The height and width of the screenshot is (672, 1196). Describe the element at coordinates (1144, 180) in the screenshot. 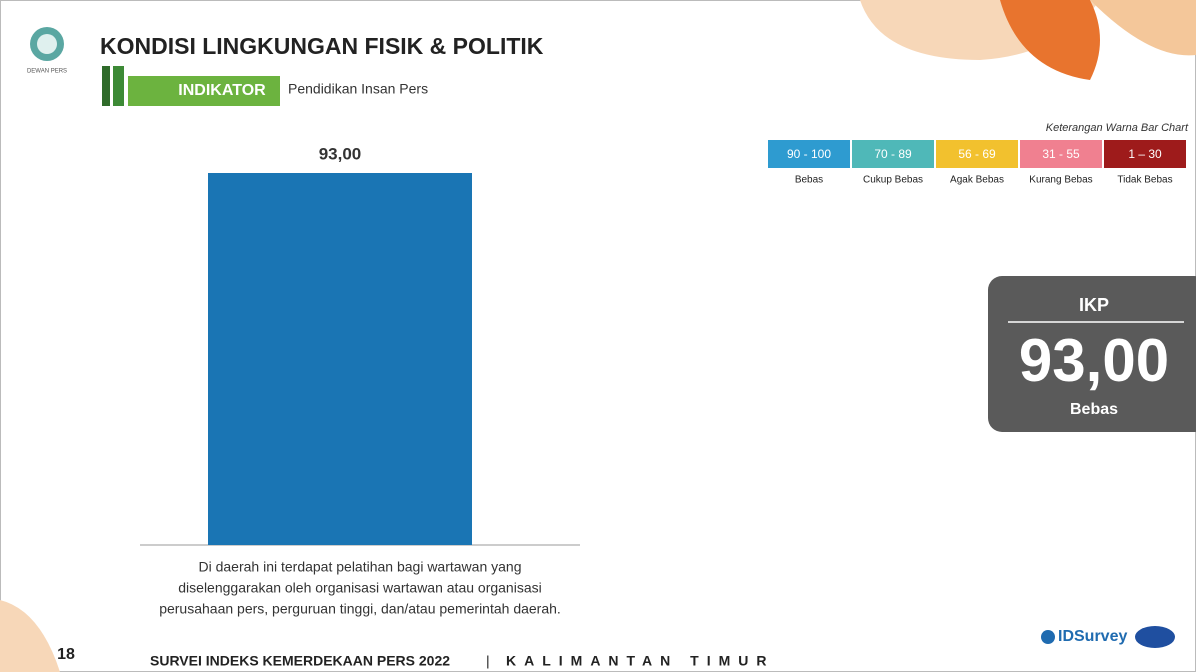

I see `legend-label: Tidak Bebas` at that location.